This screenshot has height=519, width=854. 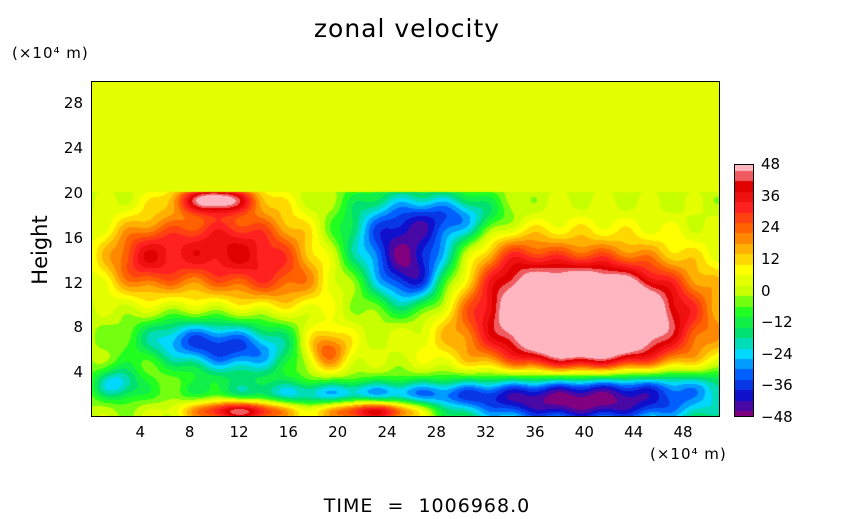 I want to click on x-axis-unit: (×10⁴ m), so click(x=688, y=454).